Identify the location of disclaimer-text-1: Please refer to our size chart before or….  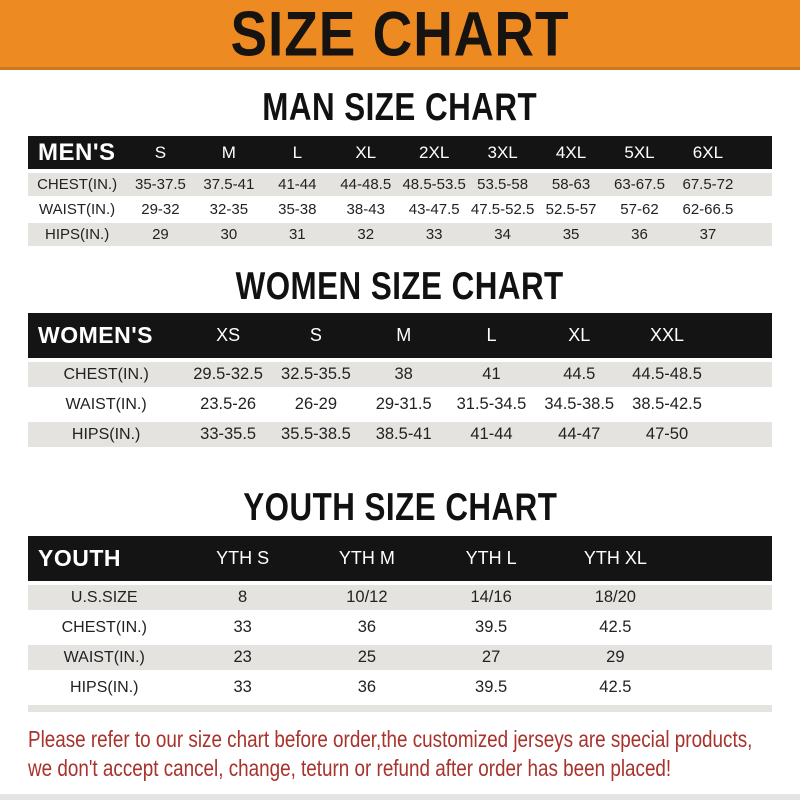
(390, 739).